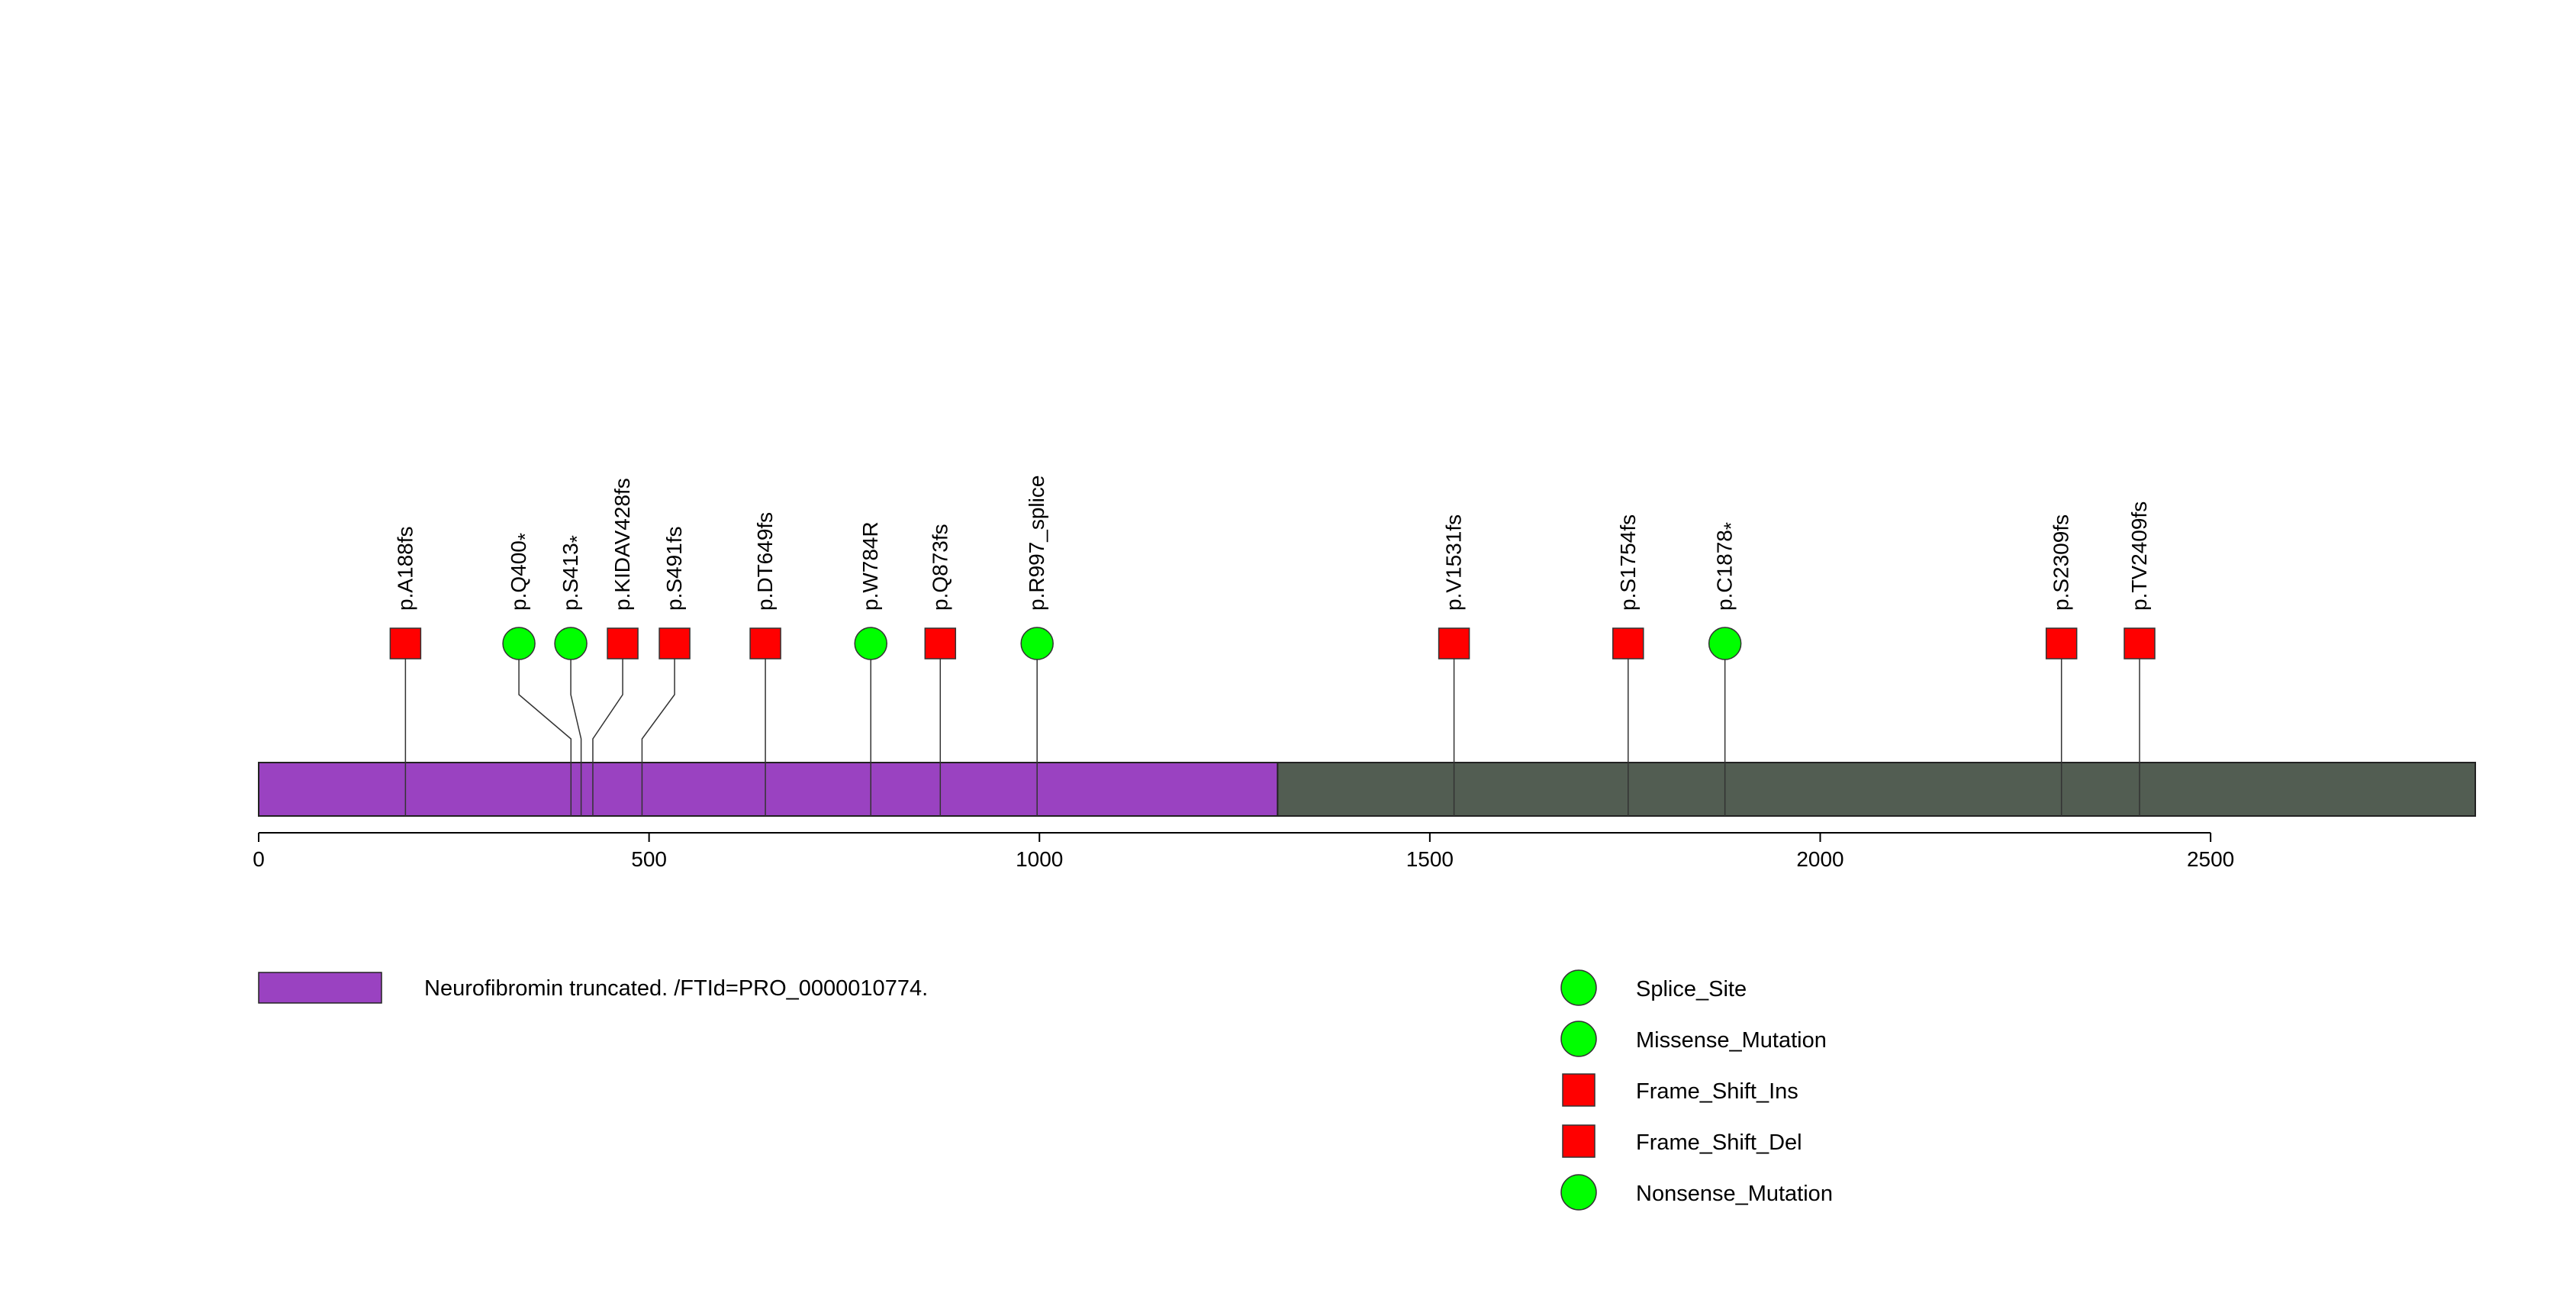 The width and height of the screenshot is (2576, 1290). What do you see at coordinates (1728, 567) in the screenshot?
I see `mutation-label: p.C1878*` at bounding box center [1728, 567].